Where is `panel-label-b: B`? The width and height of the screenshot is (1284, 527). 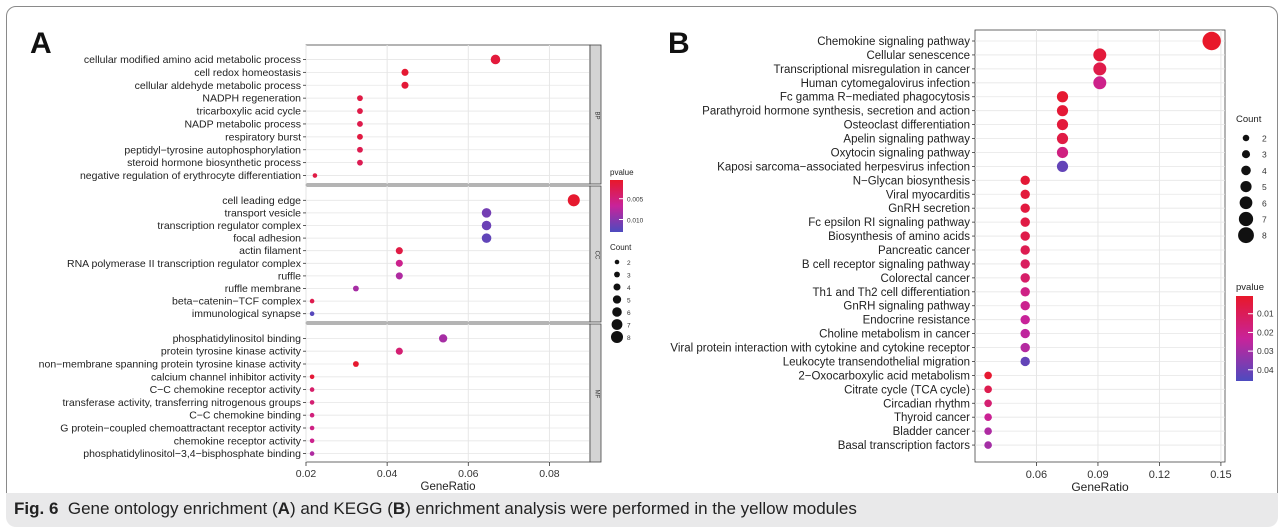 panel-label-b: B is located at coordinates (679, 43).